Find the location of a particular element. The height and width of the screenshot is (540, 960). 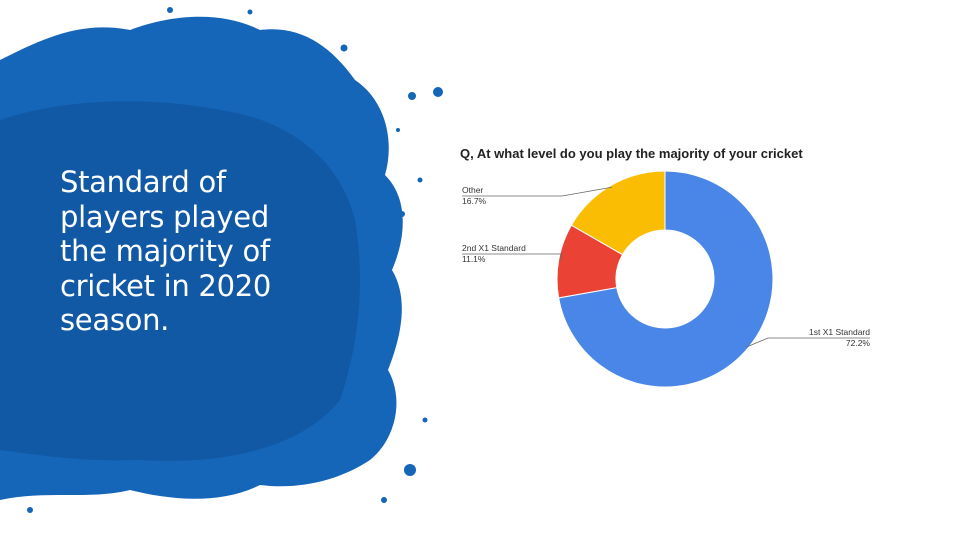

slice-value-1st-x1-standard: 72.2% is located at coordinates (858, 343).